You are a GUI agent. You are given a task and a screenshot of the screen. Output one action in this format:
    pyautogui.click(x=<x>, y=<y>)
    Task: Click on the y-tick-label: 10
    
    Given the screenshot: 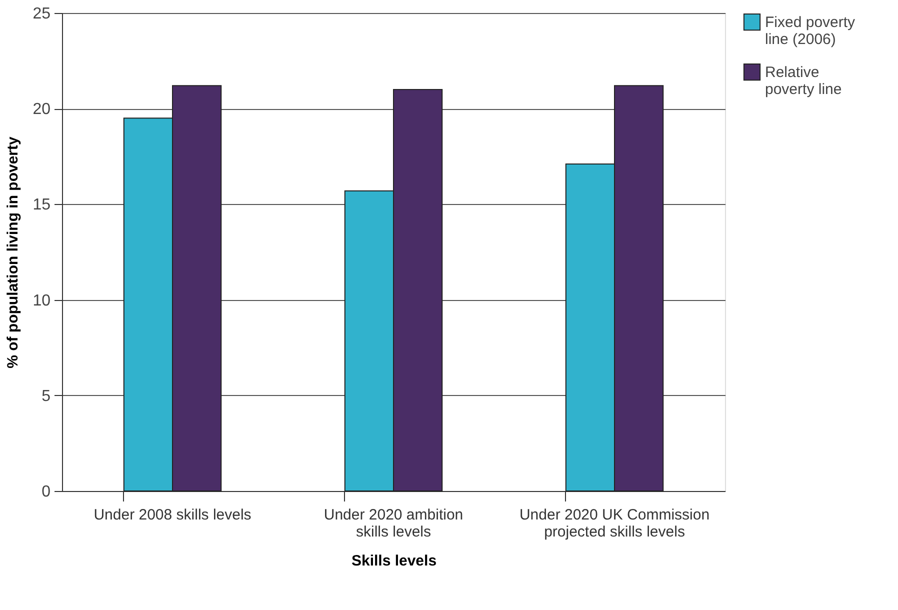 What is the action you would take?
    pyautogui.click(x=41, y=301)
    